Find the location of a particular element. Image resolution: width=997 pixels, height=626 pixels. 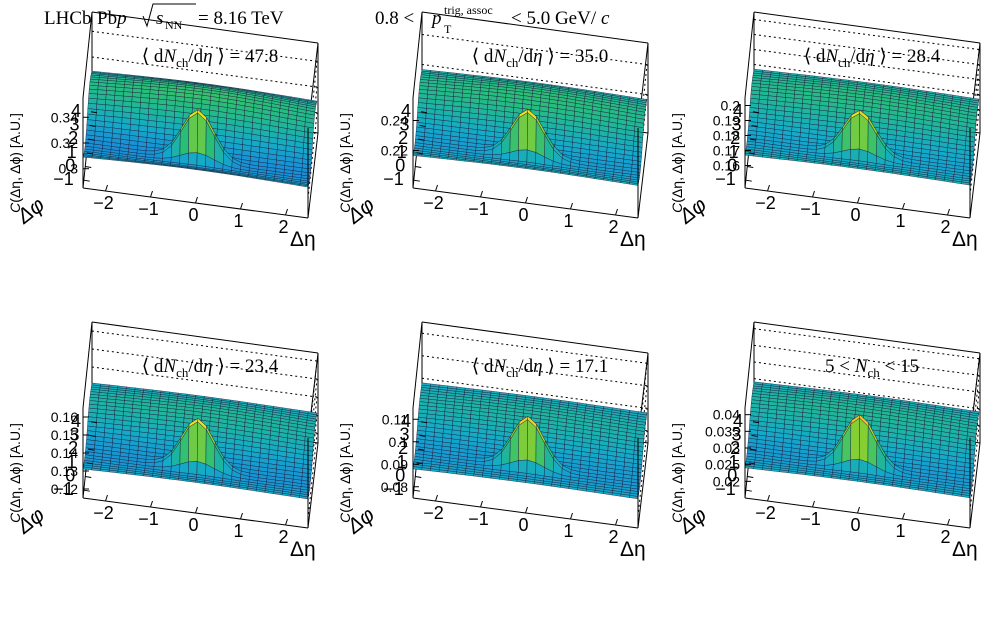

y-tick-label: 3 is located at coordinates (405, 124).